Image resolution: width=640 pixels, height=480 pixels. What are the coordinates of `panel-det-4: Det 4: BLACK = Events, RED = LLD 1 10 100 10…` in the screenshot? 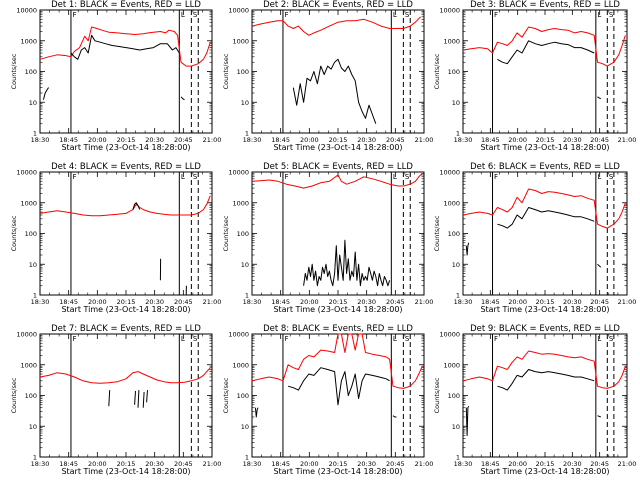 It's located at (115, 238).